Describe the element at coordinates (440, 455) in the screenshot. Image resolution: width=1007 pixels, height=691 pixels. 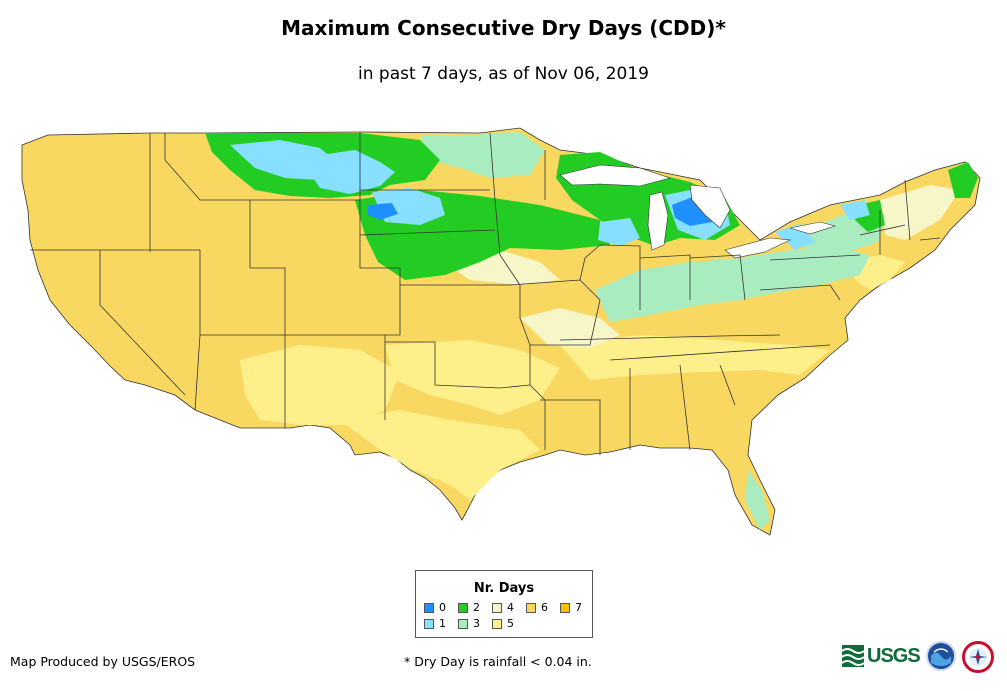
I see `zone-5-gulf` at that location.